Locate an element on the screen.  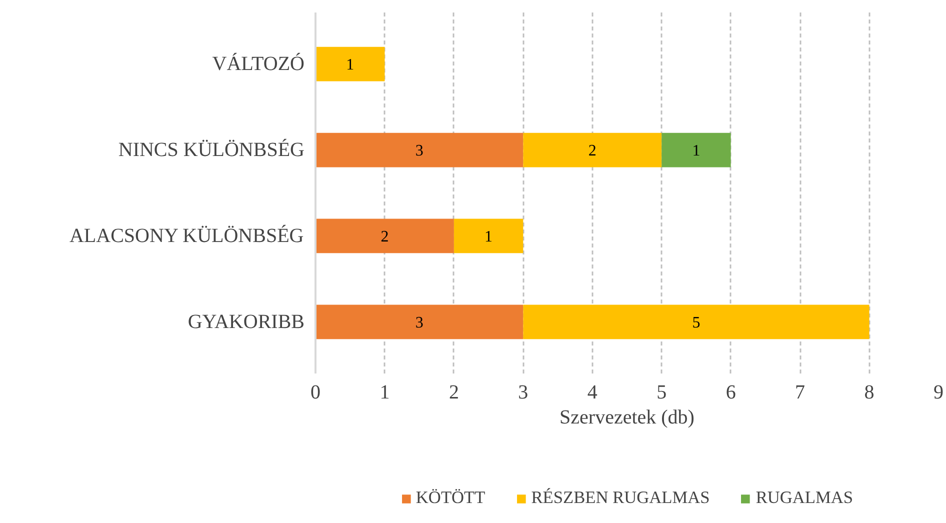
x-tick-label: 3 is located at coordinates (523, 393).